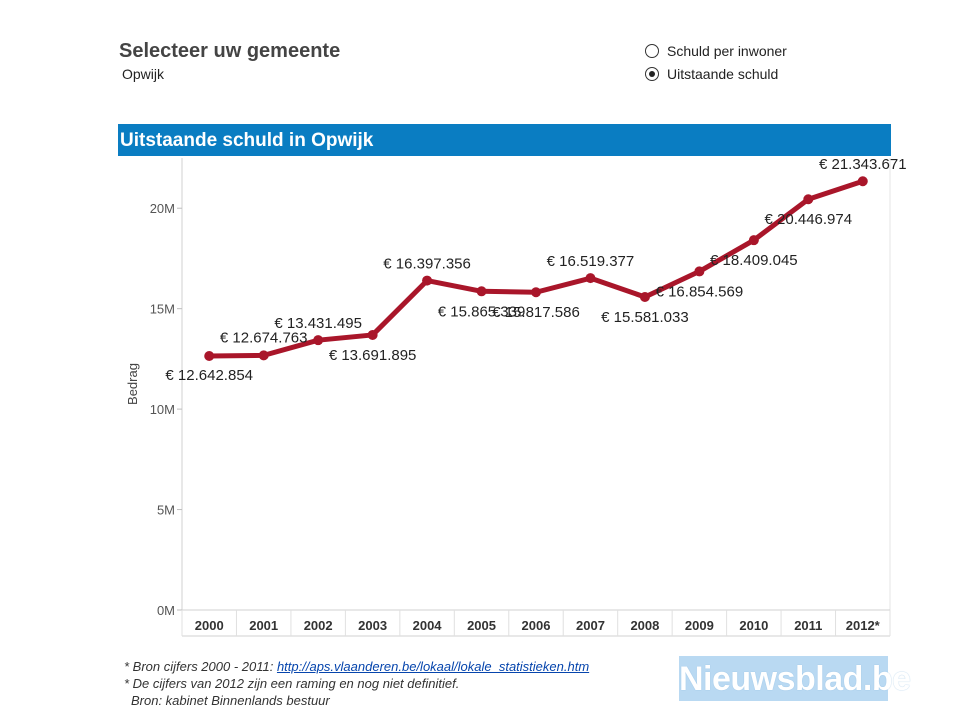 The image size is (960, 720). Describe the element at coordinates (132, 384) in the screenshot. I see `y-axis-label: Bedrag` at that location.